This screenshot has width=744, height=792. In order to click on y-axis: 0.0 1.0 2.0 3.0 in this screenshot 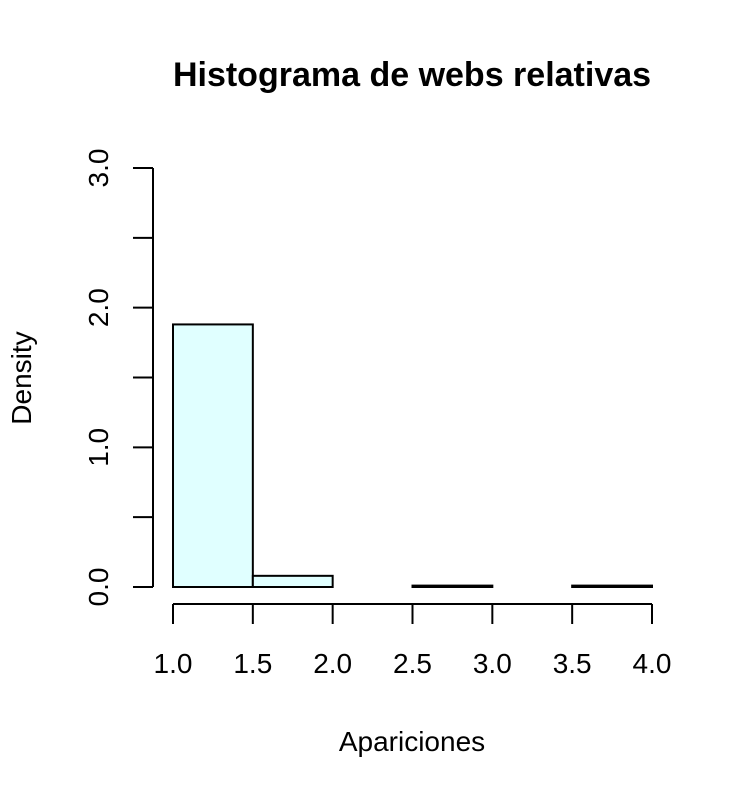, I will do `click(118, 378)`.